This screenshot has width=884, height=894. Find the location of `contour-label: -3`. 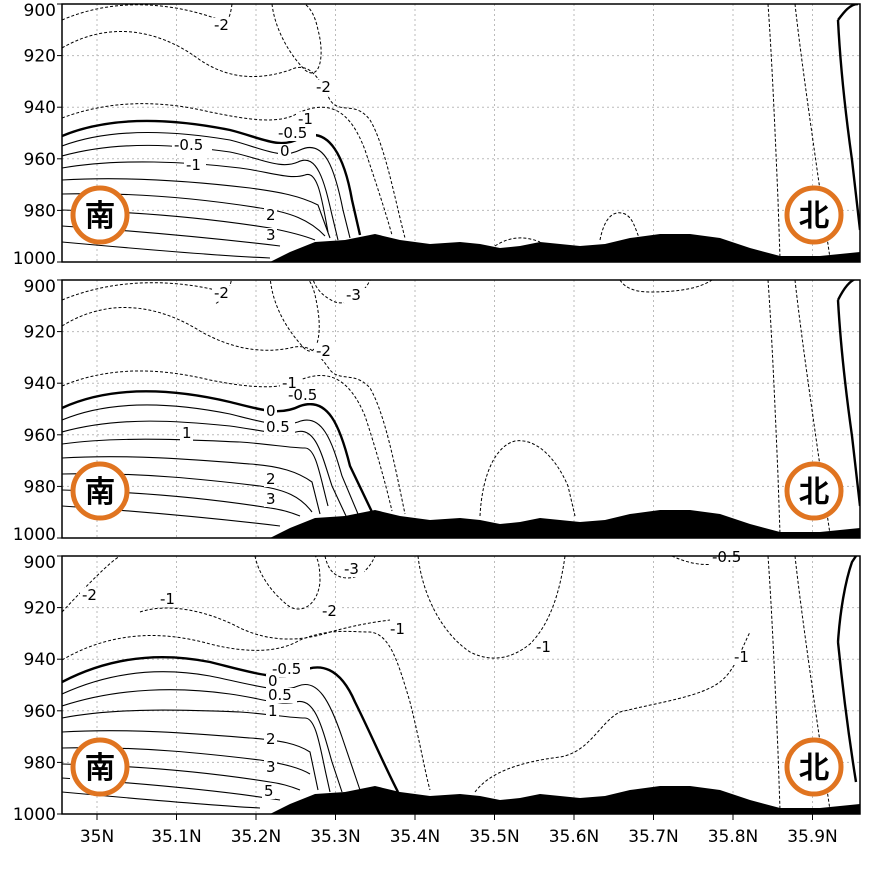

contour-label: -3 is located at coordinates (351, 569).